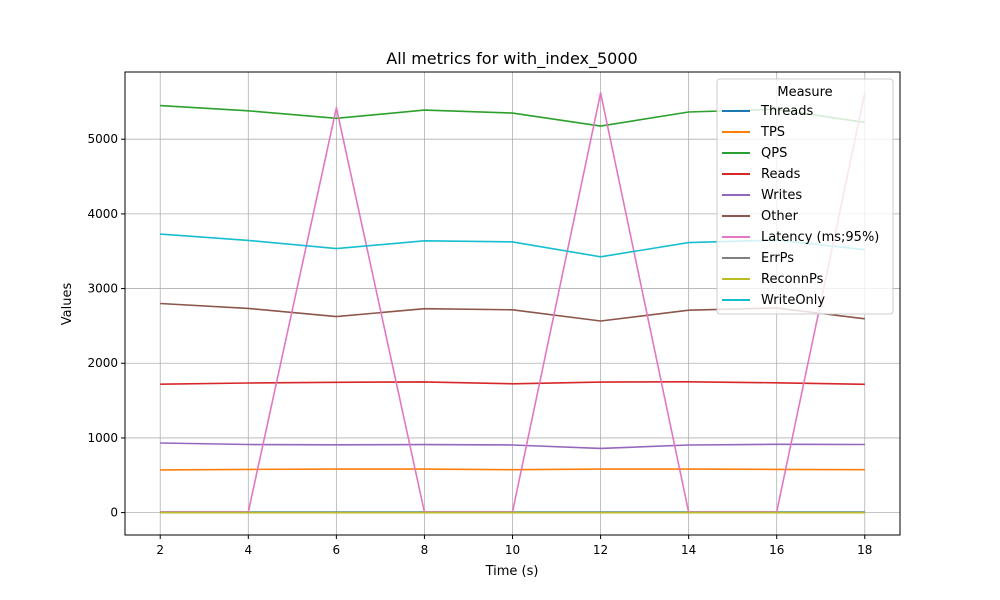 The width and height of the screenshot is (1000, 600). What do you see at coordinates (248, 550) in the screenshot?
I see `x-tick-label: 4` at bounding box center [248, 550].